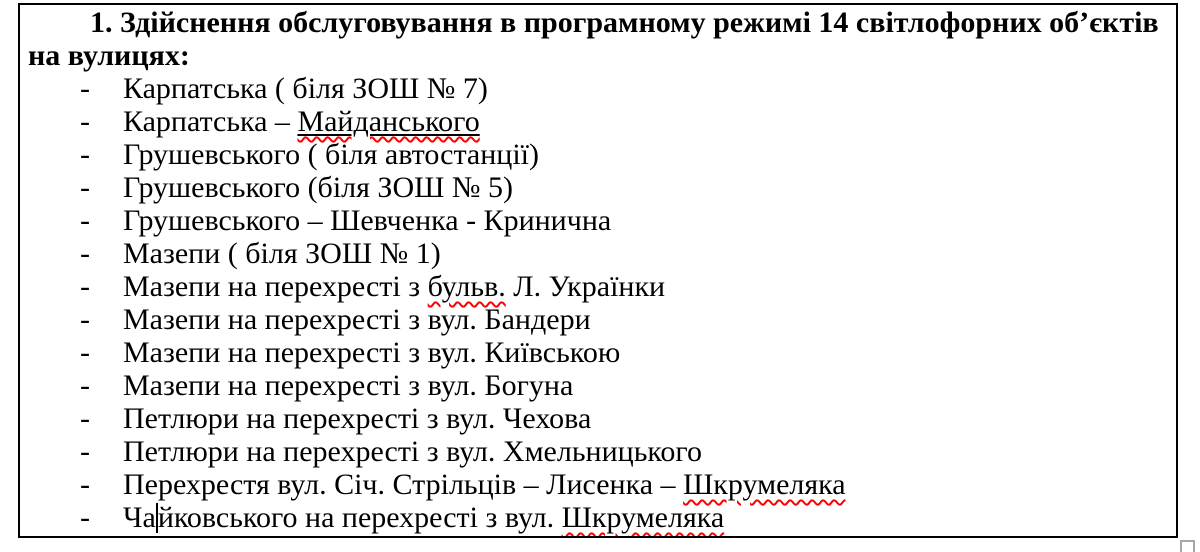  Describe the element at coordinates (210, 121) in the screenshot. I see `text-segment: Карпатська –` at that location.